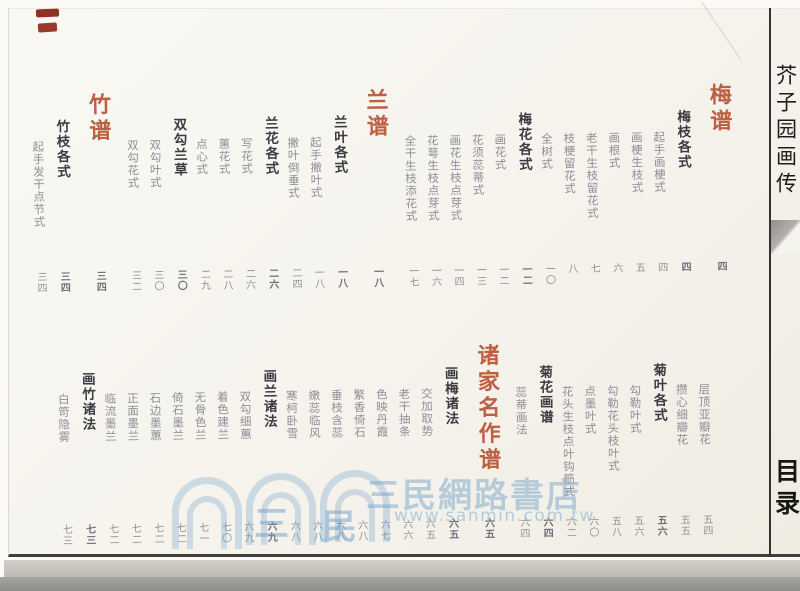  What do you see at coordinates (549, 274) in the screenshot?
I see `page-number: 一〇` at bounding box center [549, 274].